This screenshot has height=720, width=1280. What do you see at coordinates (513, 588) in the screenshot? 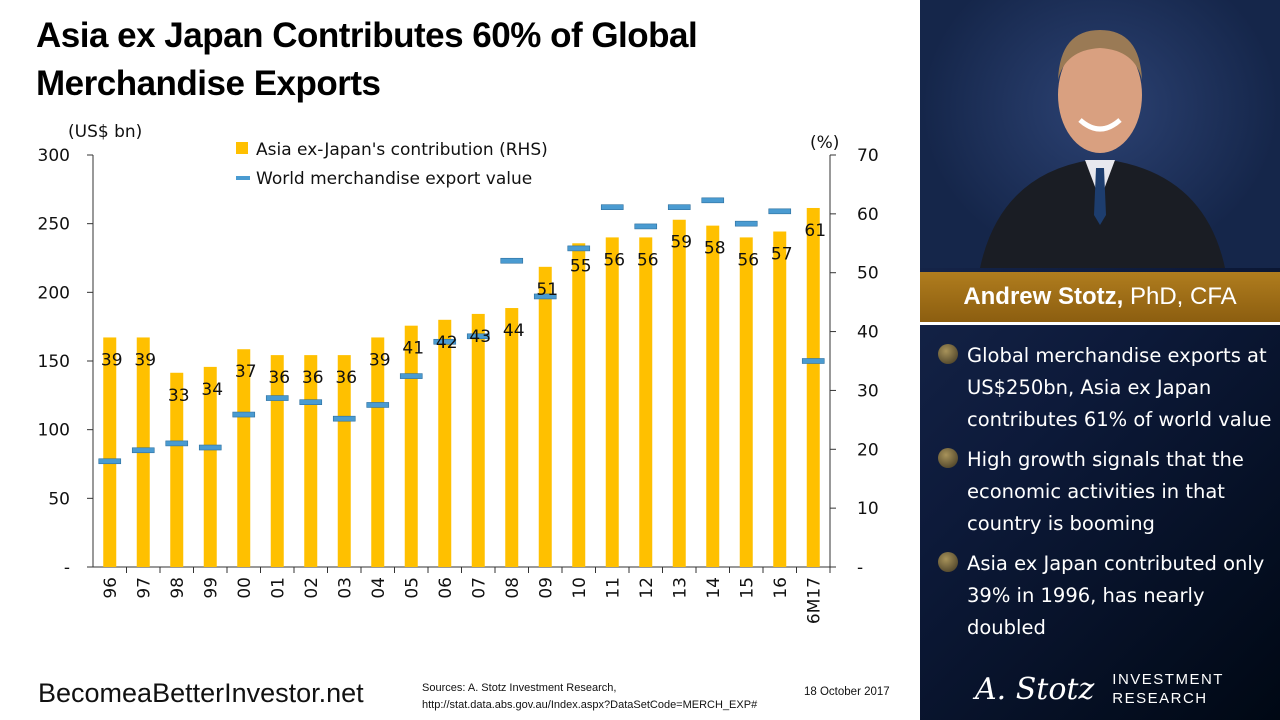
I see `x-tick-label: 08` at bounding box center [513, 588].